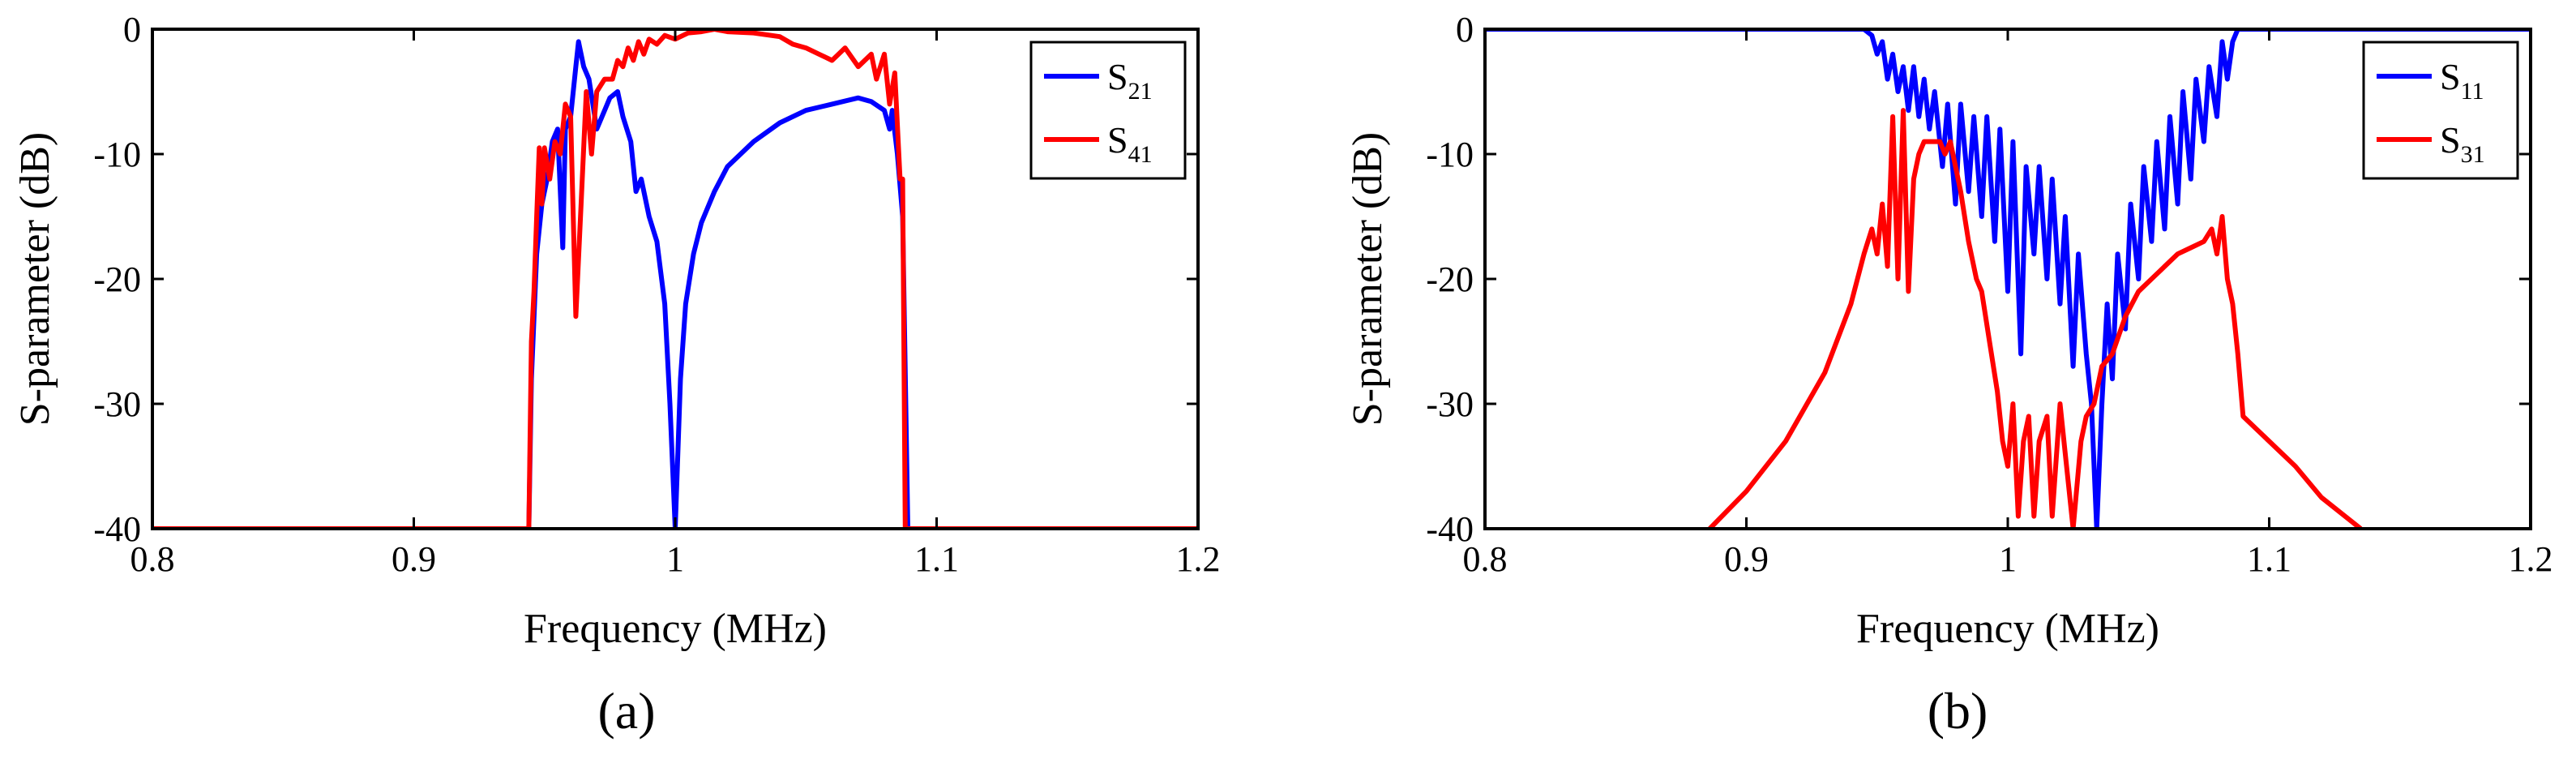 This screenshot has width=2576, height=759. What do you see at coordinates (132, 29) in the screenshot?
I see `y-tick-label-a-0: 0` at bounding box center [132, 29].